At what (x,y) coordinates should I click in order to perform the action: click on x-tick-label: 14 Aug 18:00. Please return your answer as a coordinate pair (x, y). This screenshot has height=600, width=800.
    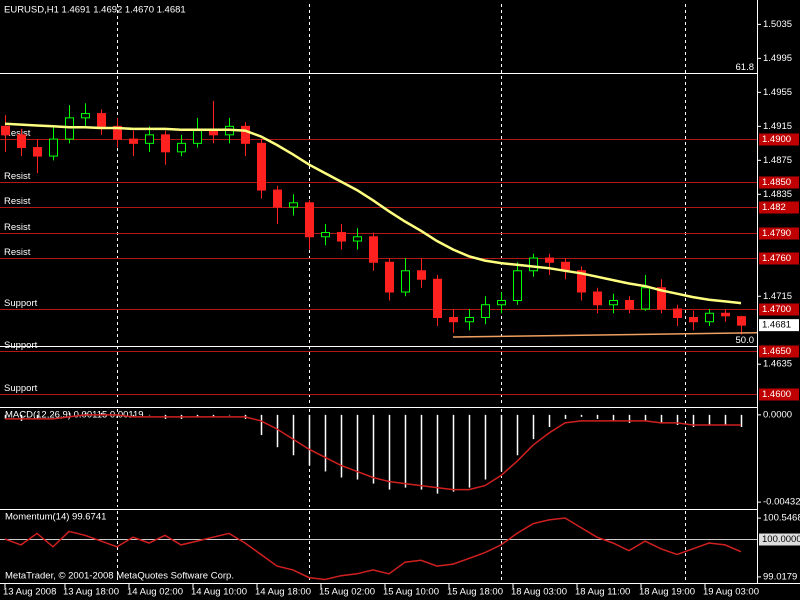
    Looking at the image, I should click on (283, 592).